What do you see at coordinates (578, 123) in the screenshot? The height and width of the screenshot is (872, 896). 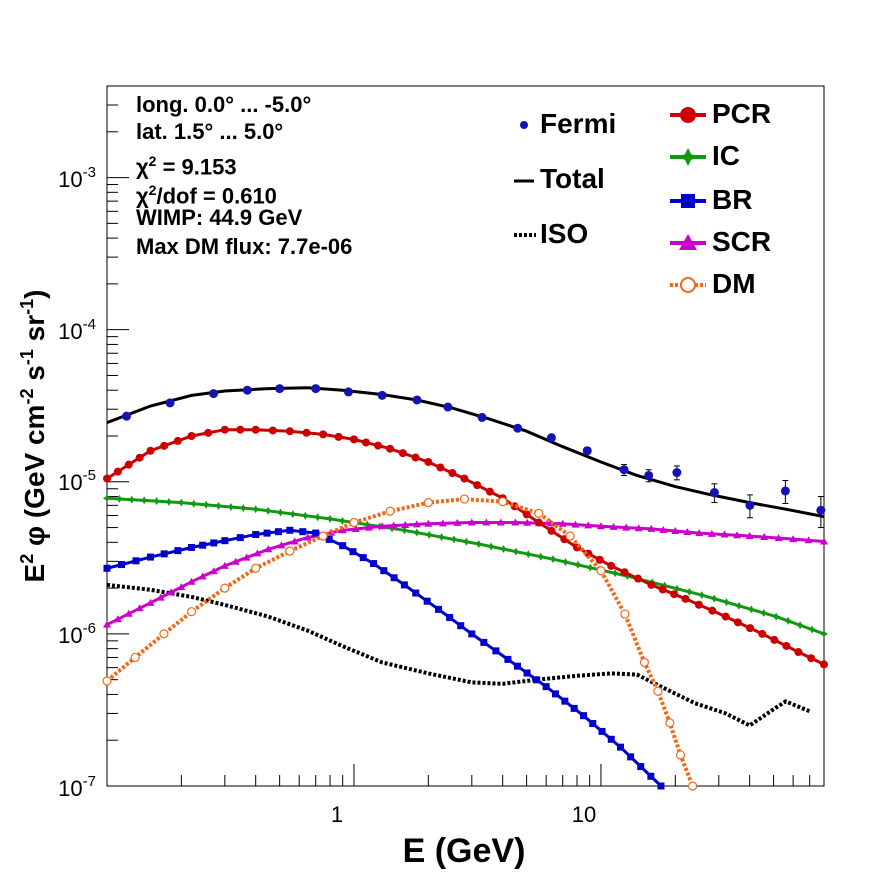 I see `legend-label-fermi: Fermi` at bounding box center [578, 123].